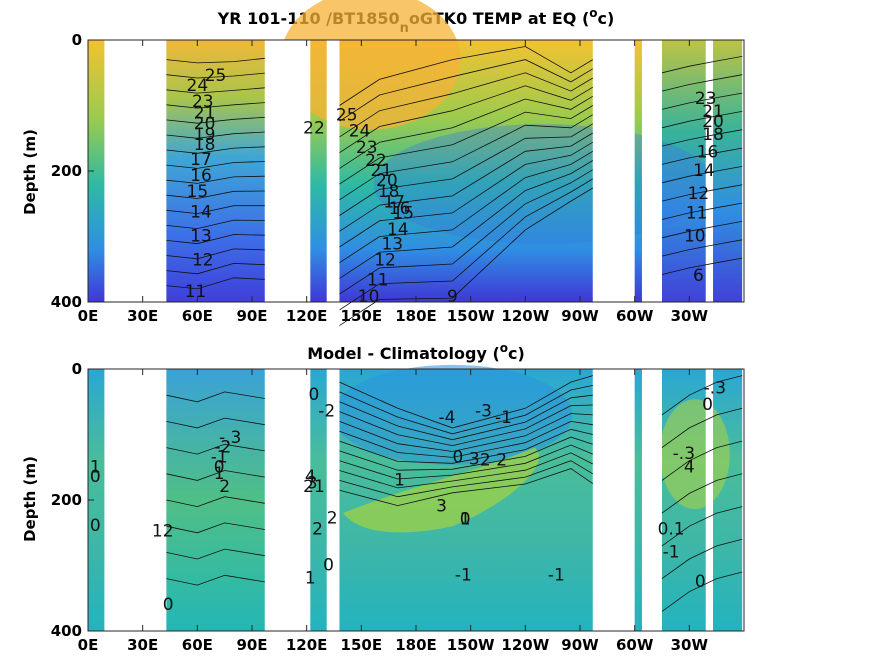 The height and width of the screenshot is (656, 875). I want to click on contour-label-38: -1, so click(671, 552).